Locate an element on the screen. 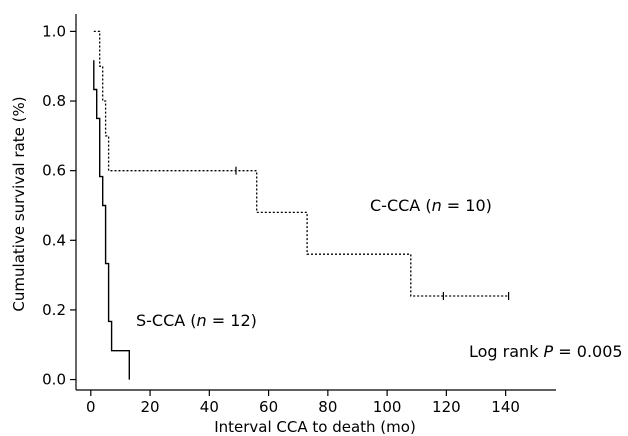  x-axis-label: Interval CCA to death (mo) is located at coordinates (315, 427).